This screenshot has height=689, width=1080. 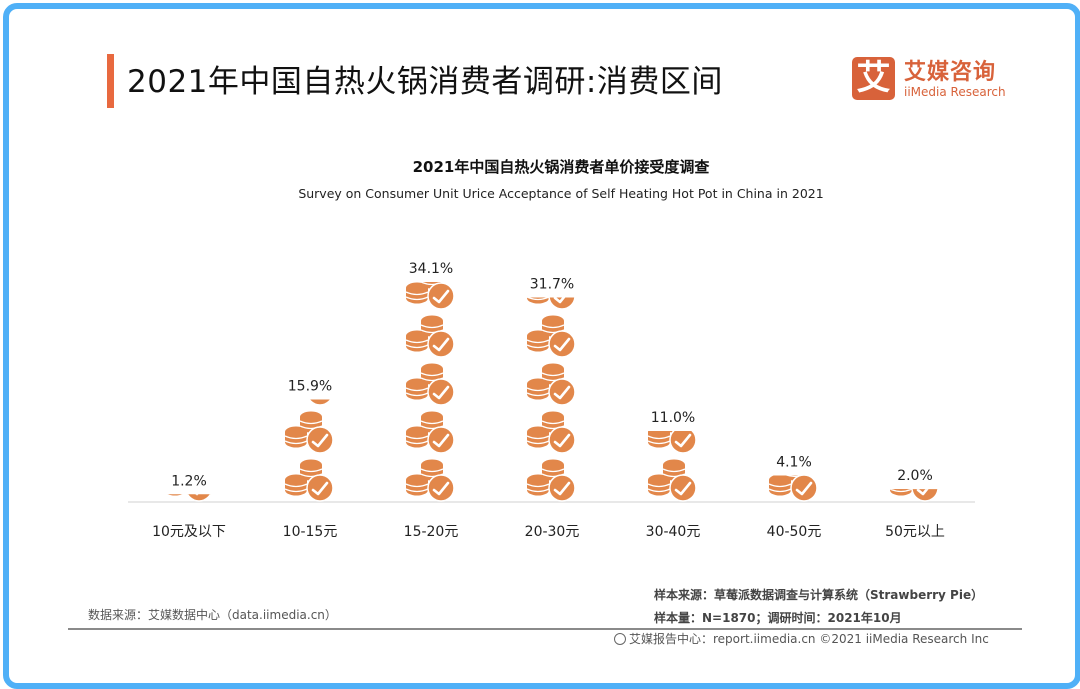 What do you see at coordinates (310, 532) in the screenshot?
I see `category-label: 10-15元` at bounding box center [310, 532].